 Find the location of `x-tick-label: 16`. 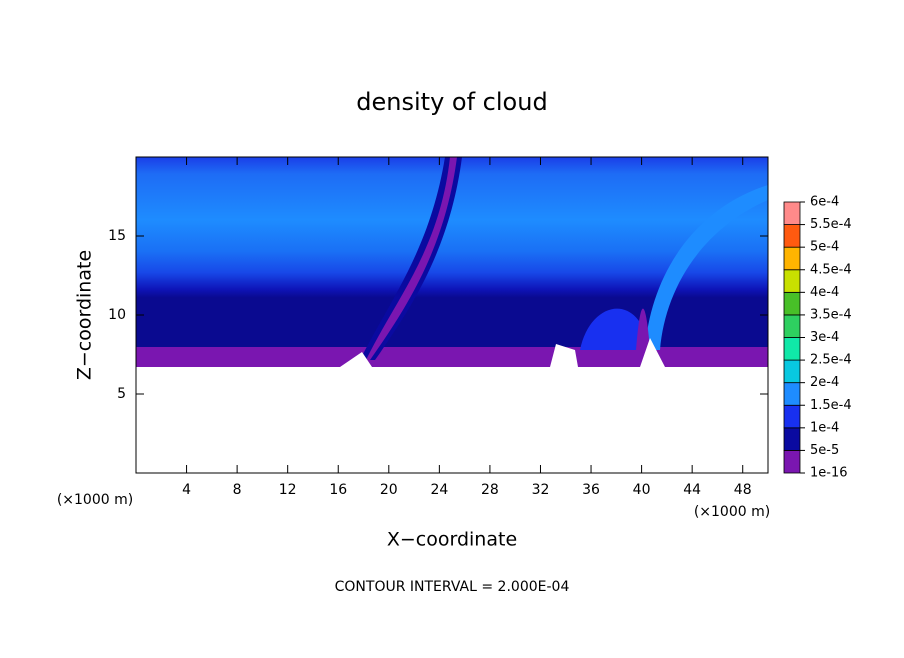

x-tick-label: 16 is located at coordinates (338, 490).